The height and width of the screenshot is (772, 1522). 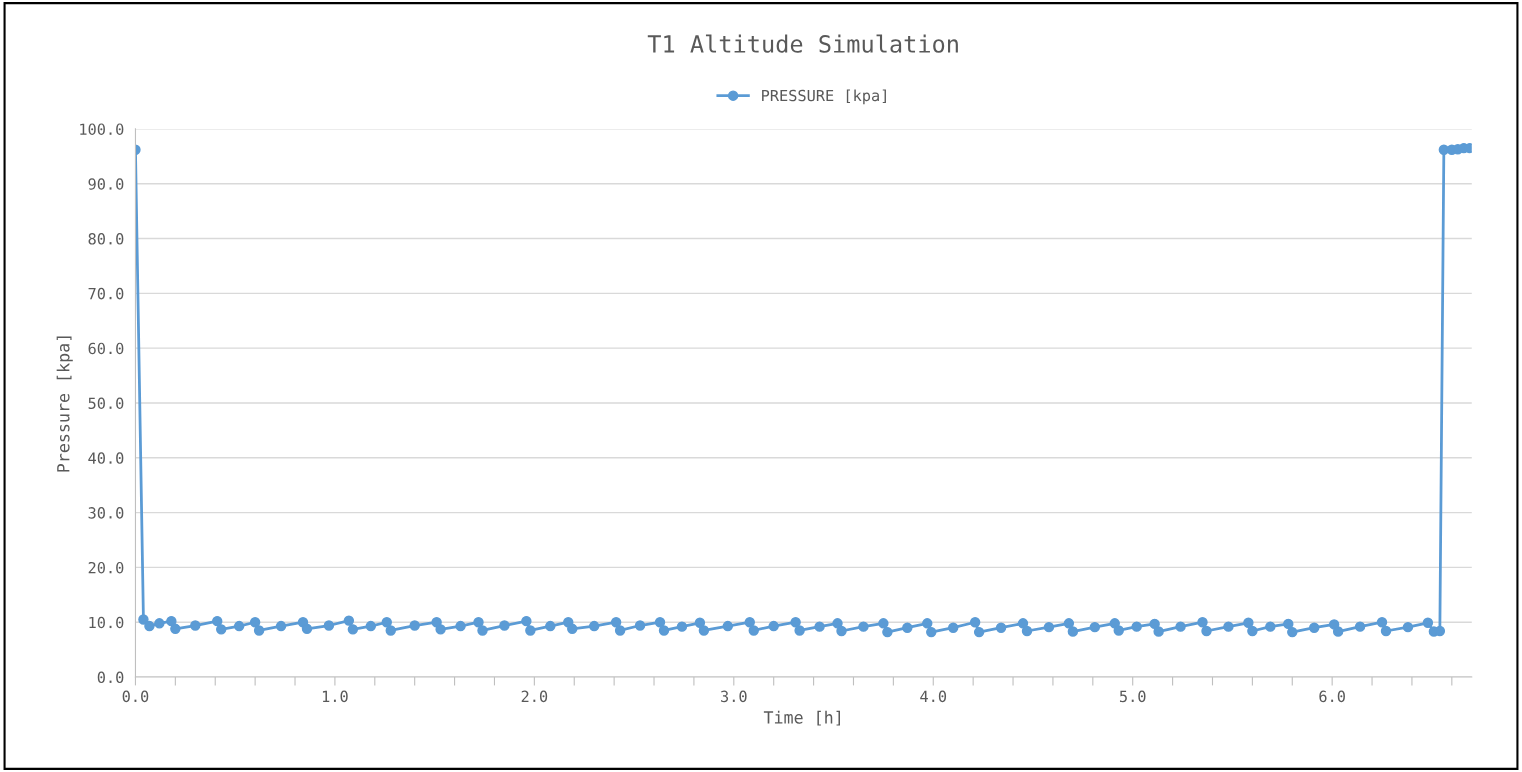 What do you see at coordinates (801, 718) in the screenshot?
I see `x-axis-title: Time [h]` at bounding box center [801, 718].